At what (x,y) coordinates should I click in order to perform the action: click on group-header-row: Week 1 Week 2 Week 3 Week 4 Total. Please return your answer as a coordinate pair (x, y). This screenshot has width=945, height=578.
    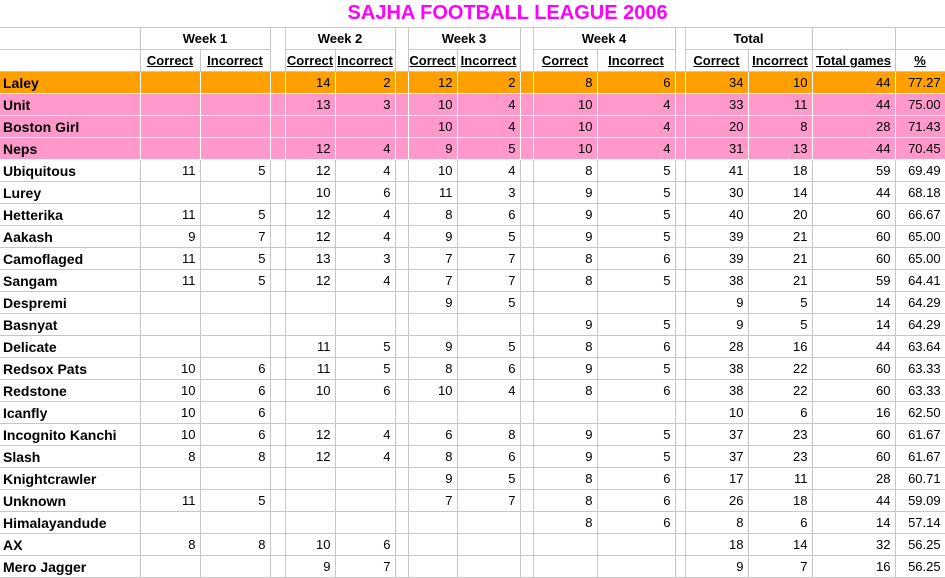
    Looking at the image, I should click on (472, 38).